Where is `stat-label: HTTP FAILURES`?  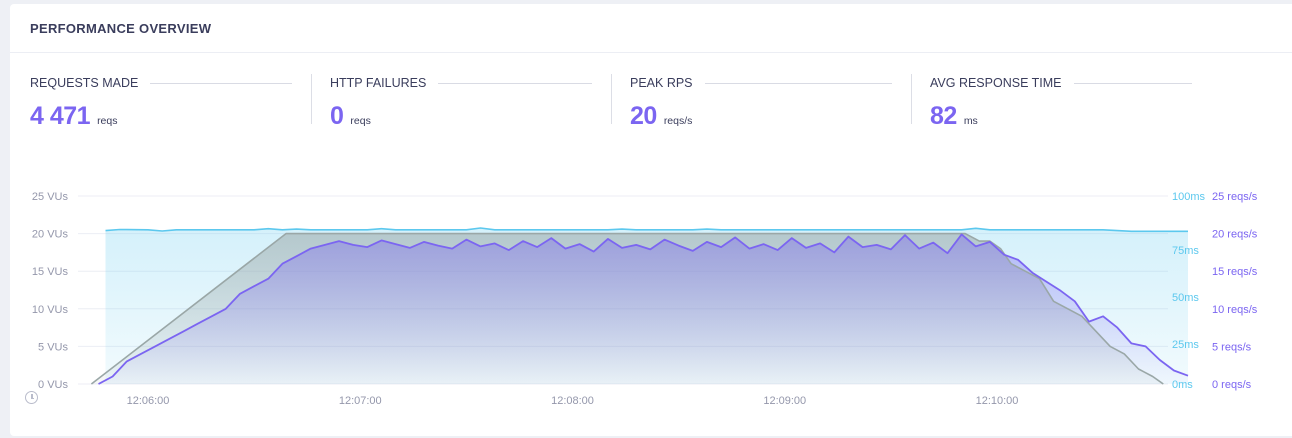 stat-label: HTTP FAILURES is located at coordinates (378, 83).